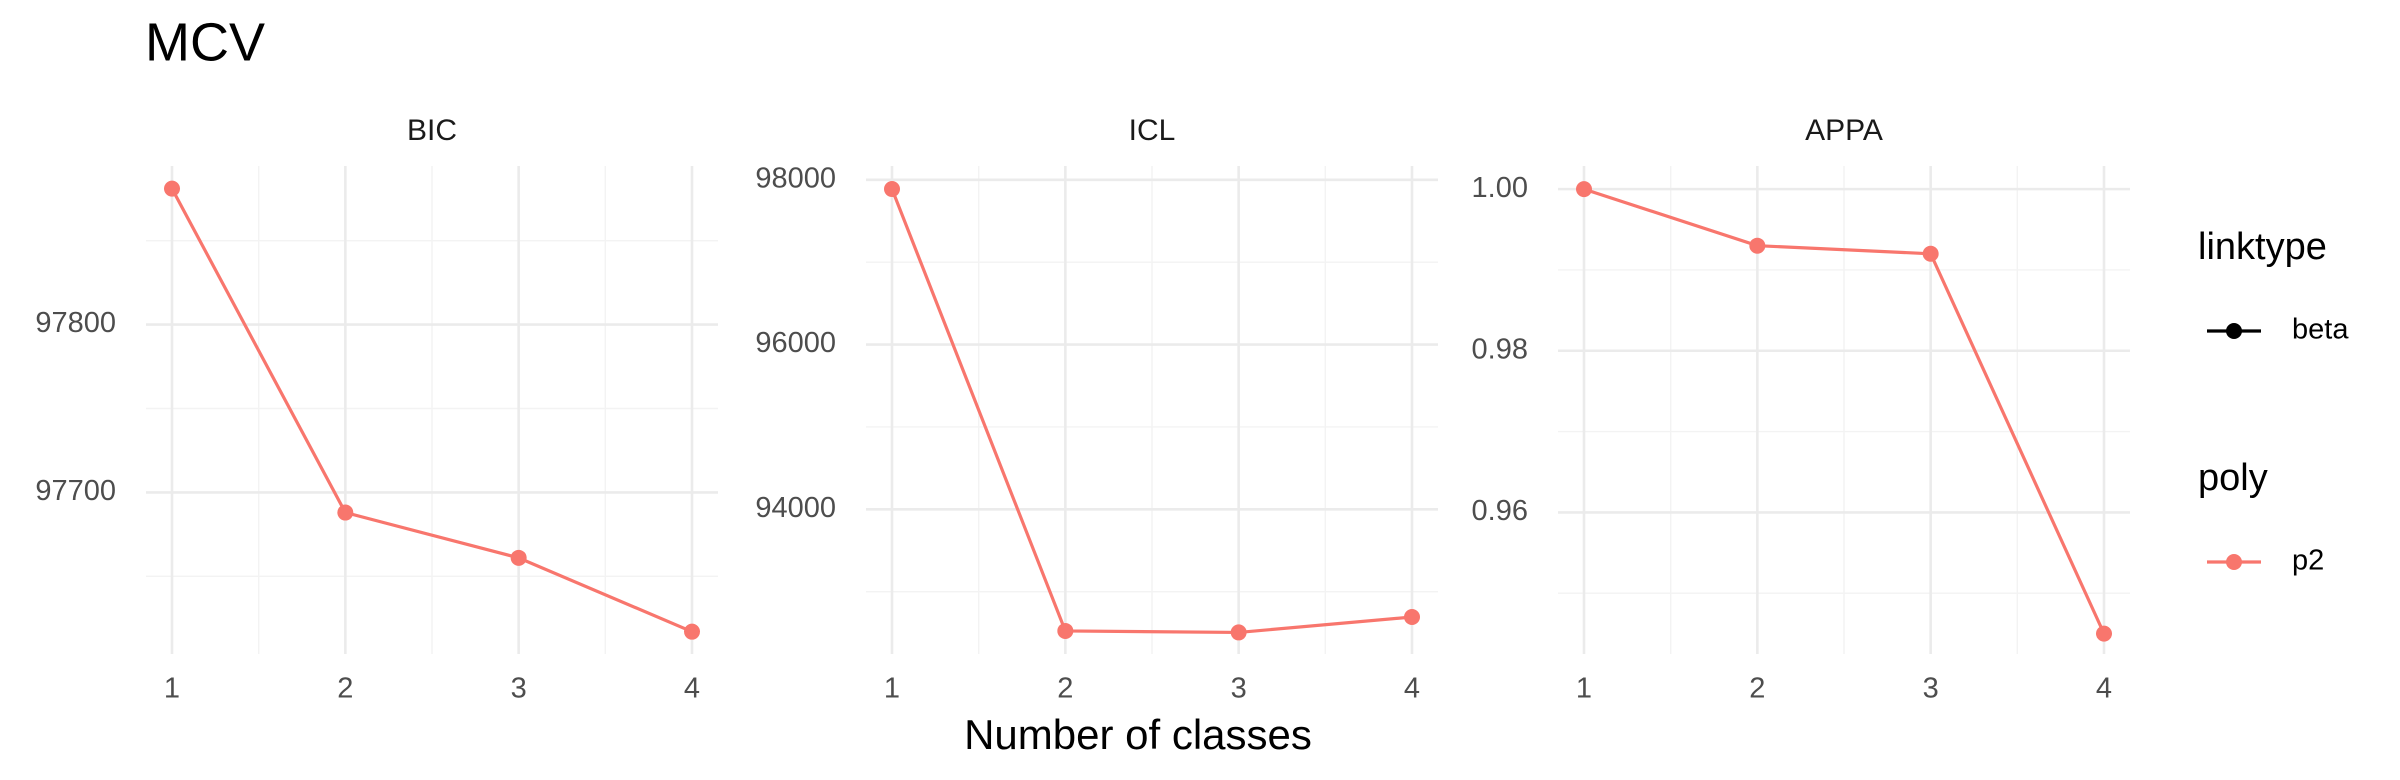 Image resolution: width=2400 pixels, height=780 pixels. I want to click on y-tick-label: 1.00, so click(1500, 188).